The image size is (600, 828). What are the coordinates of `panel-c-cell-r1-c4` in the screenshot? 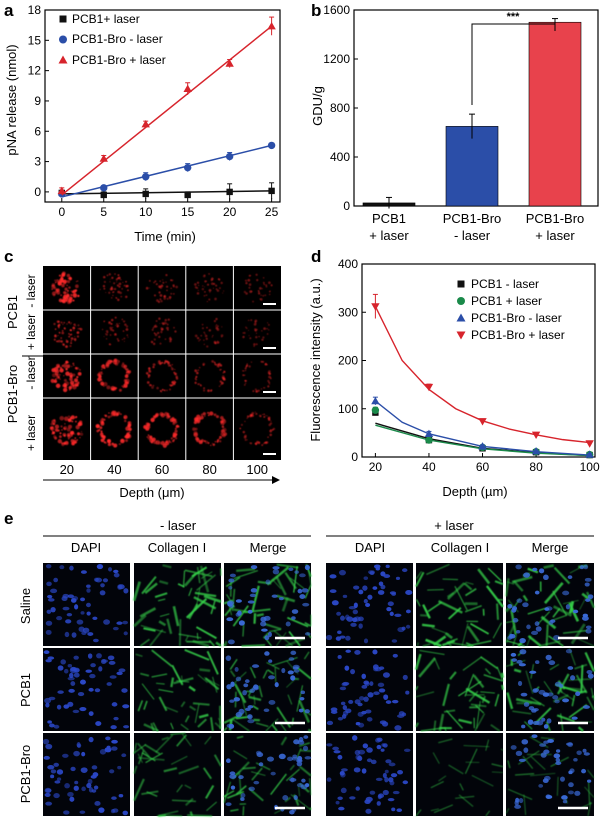 It's located at (256, 333).